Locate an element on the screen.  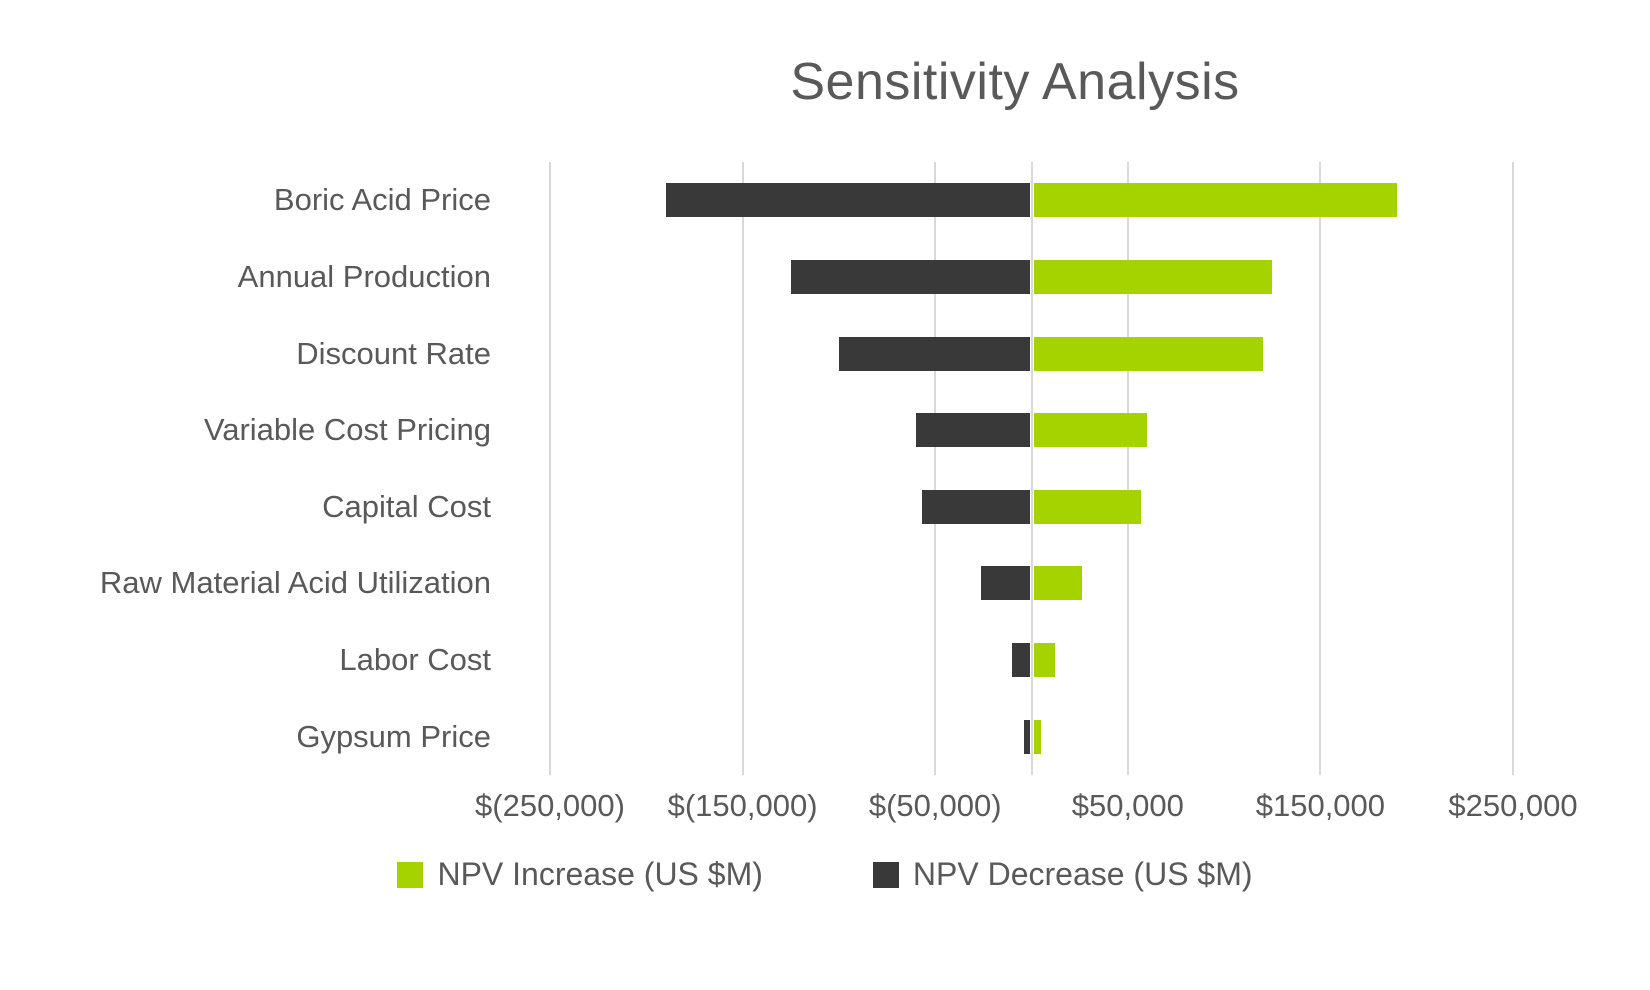
chart-title: Sensitivity Analysis is located at coordinates (1015, 82).